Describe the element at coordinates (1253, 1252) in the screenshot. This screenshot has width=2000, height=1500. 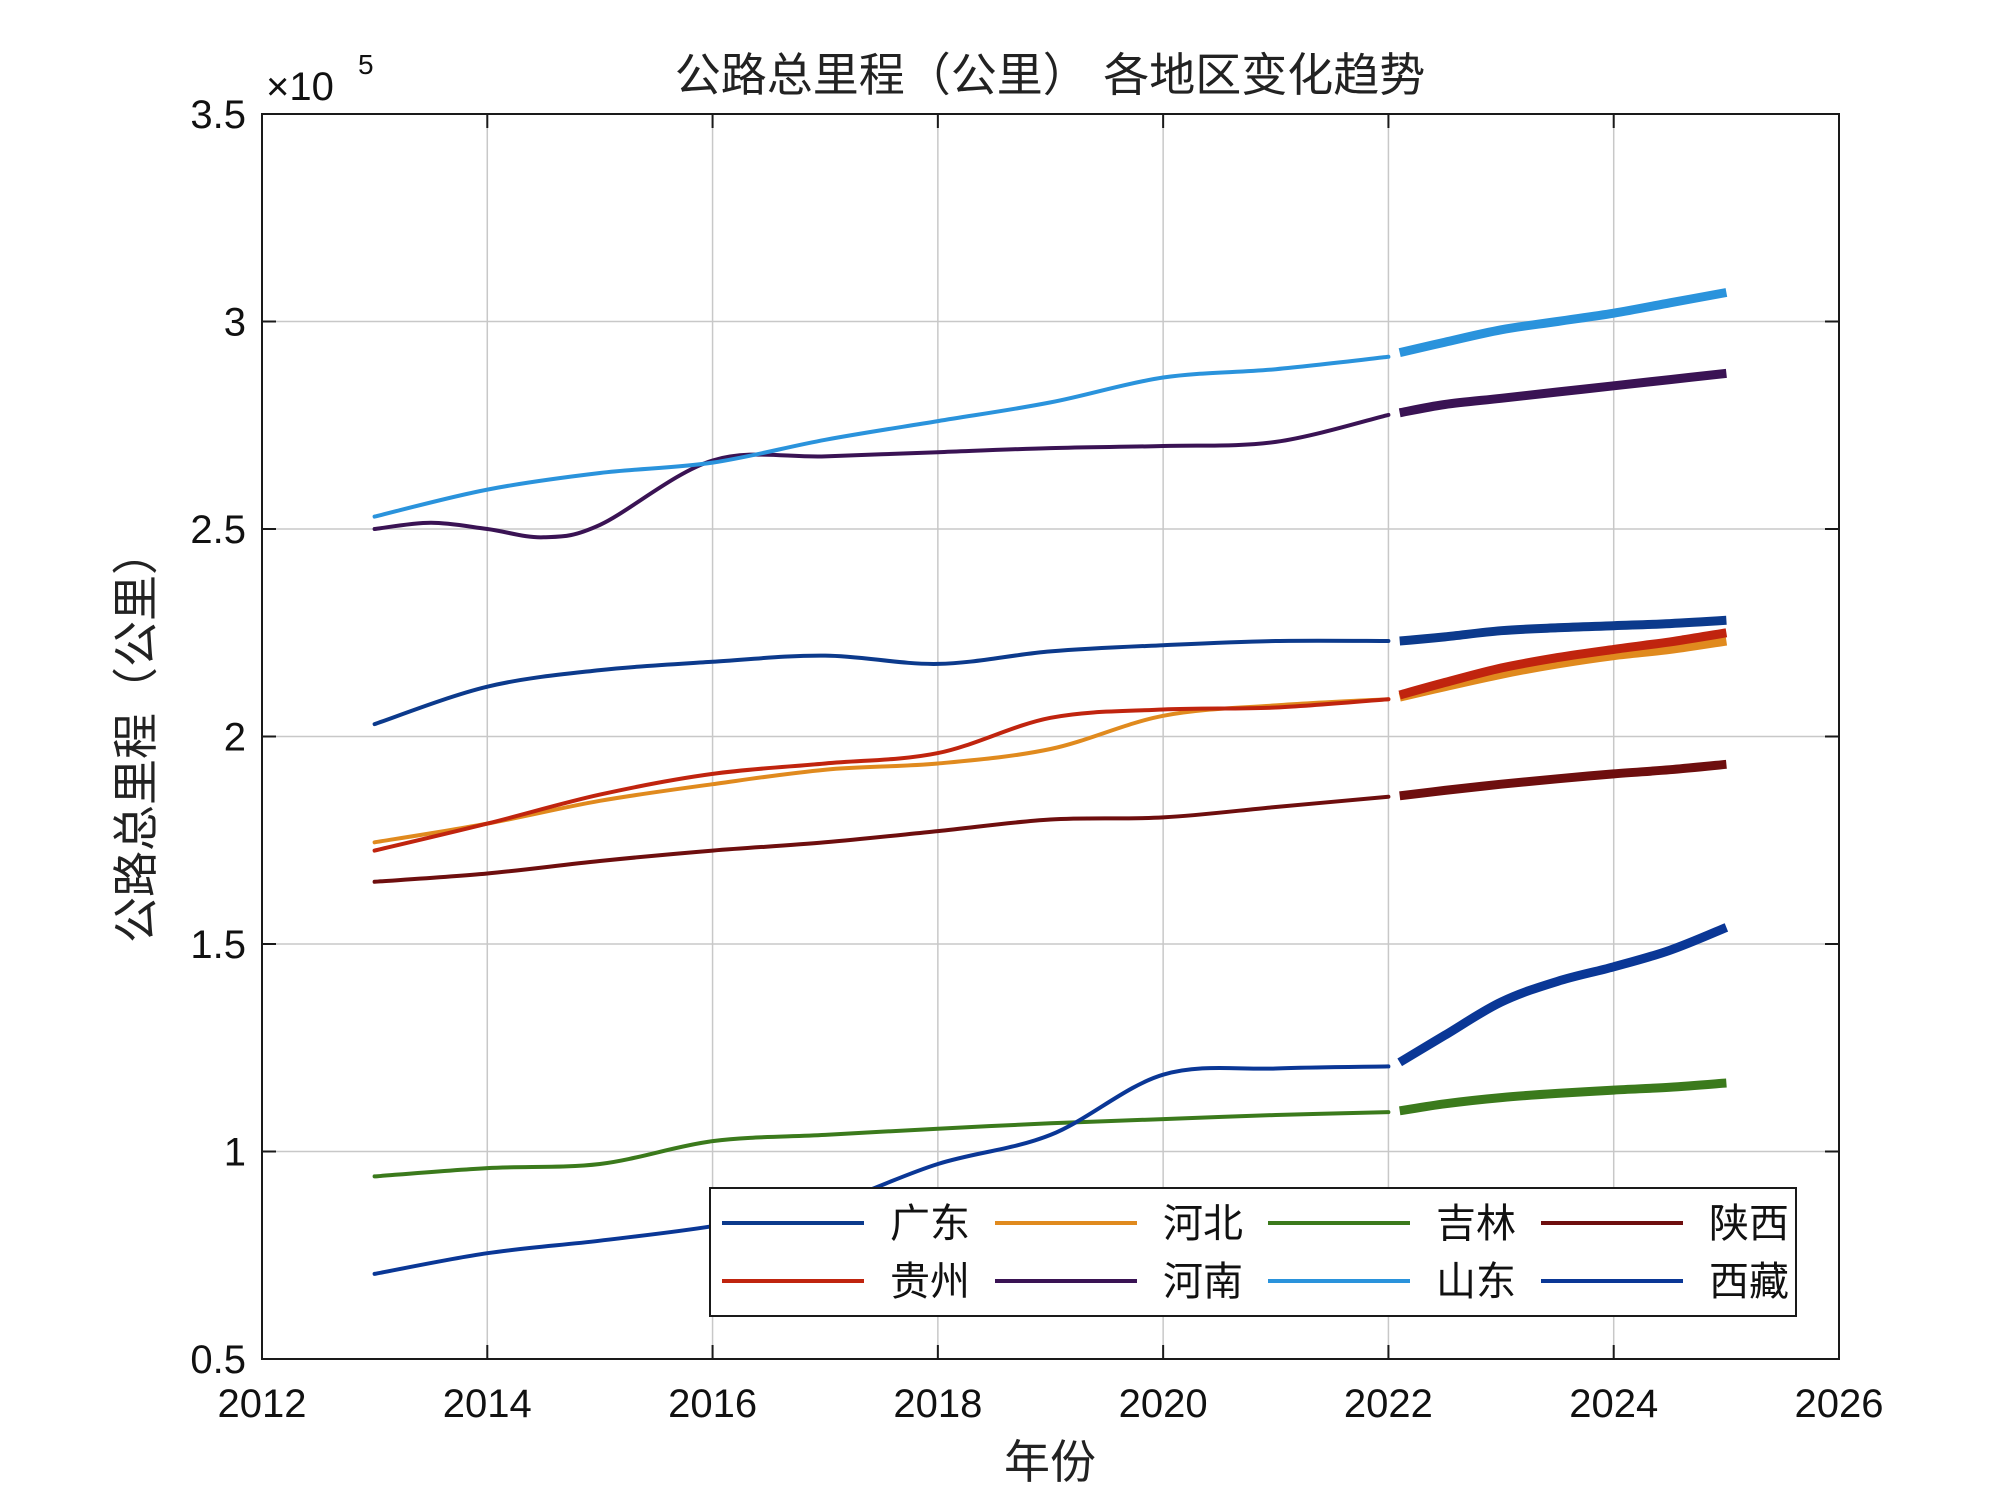
I see `legend-box` at that location.